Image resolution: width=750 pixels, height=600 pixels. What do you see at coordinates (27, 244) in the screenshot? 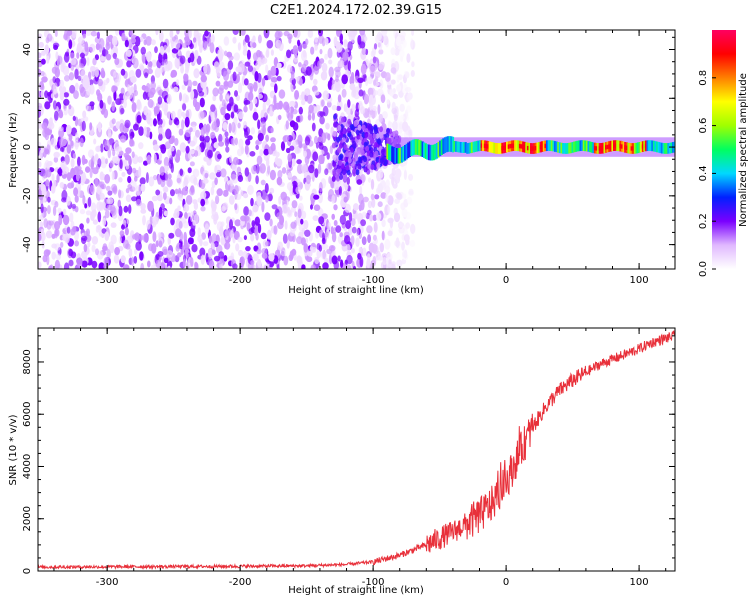
I see `y-tick-label: -40` at bounding box center [27, 244].